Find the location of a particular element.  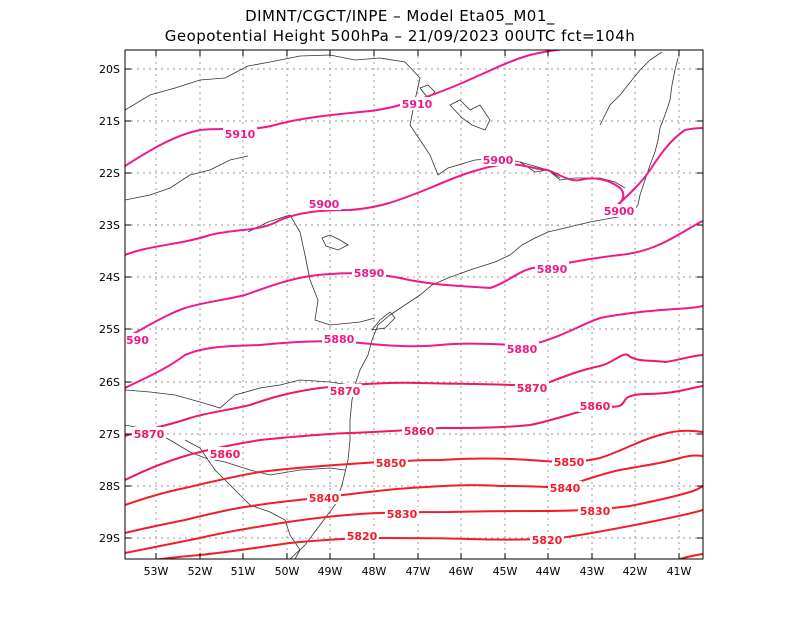

state-border-sp-pr is located at coordinates (311, 270).